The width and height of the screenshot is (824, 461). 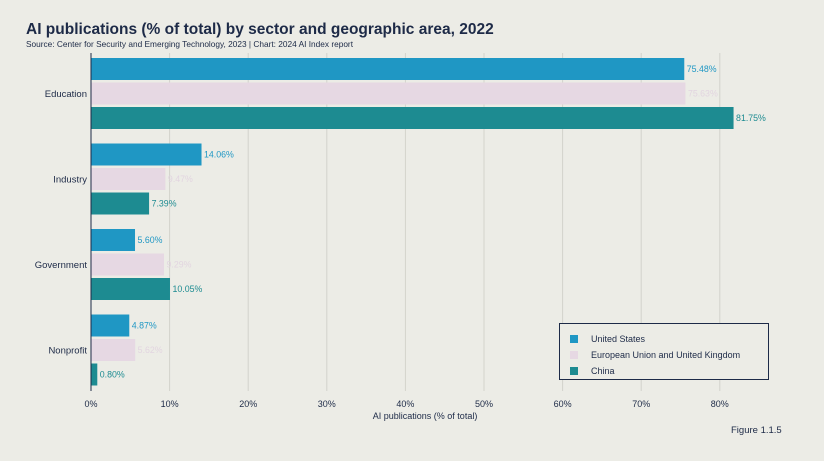 I want to click on x-tick-label: 40%, so click(x=405, y=404).